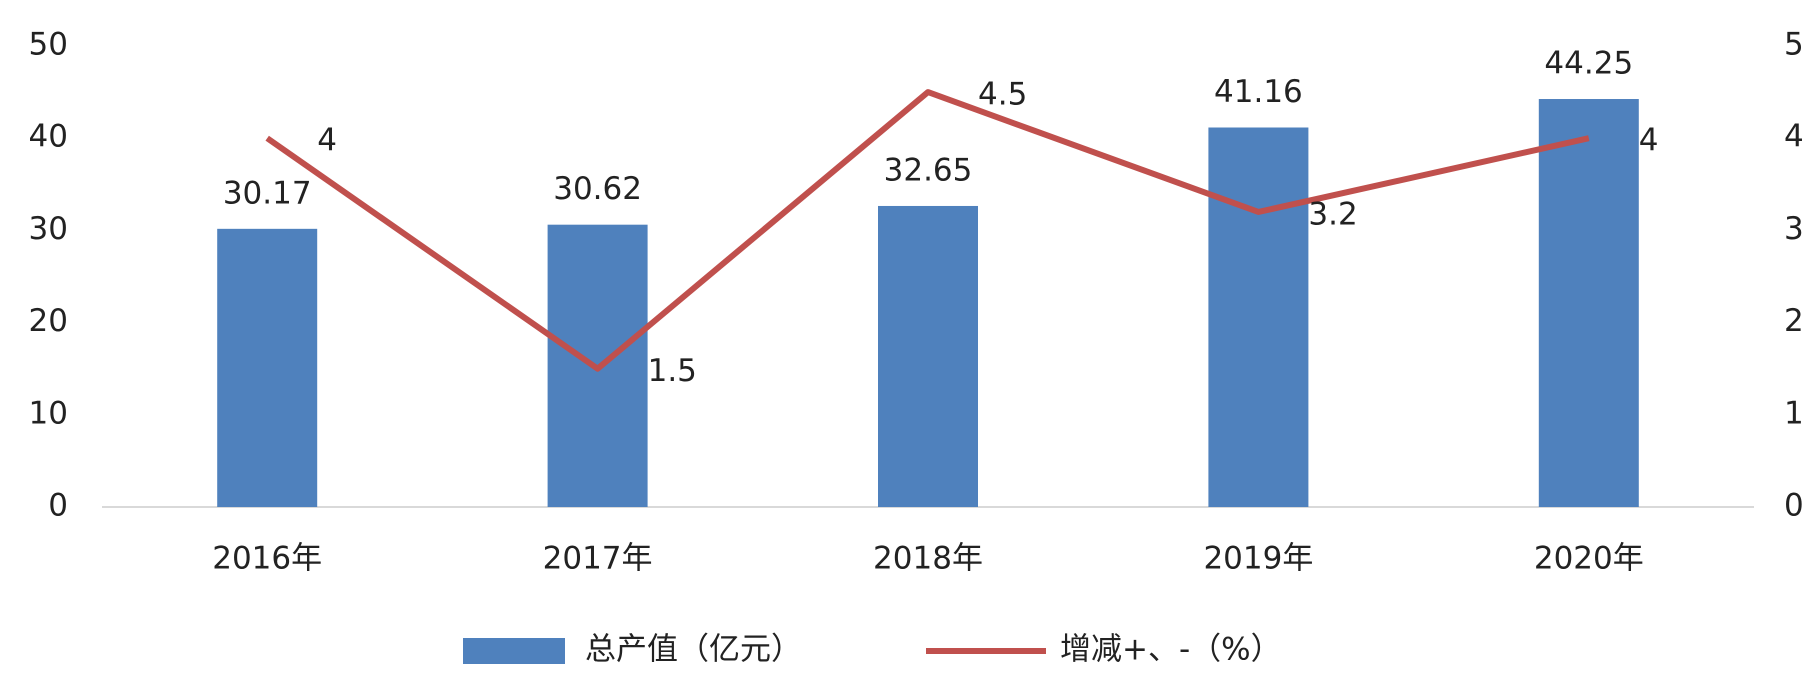  Describe the element at coordinates (1588, 64) in the screenshot. I see `bar-value-label: 44.25` at that location.